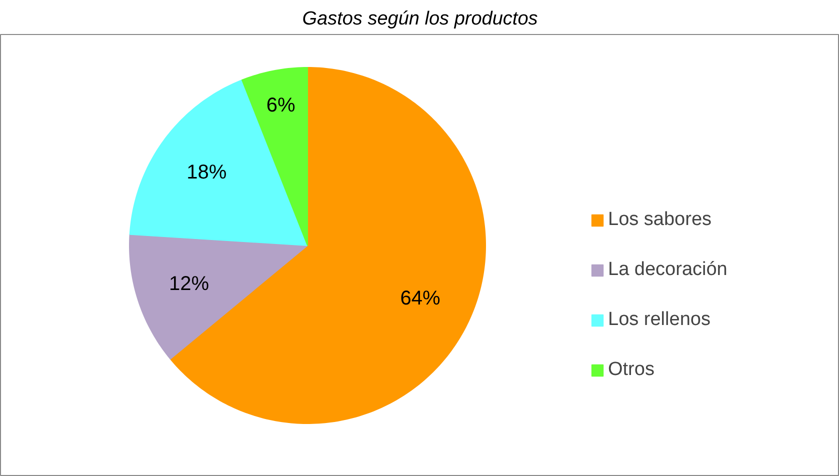  What do you see at coordinates (668, 270) in the screenshot?
I see `legend-label: La decoración` at bounding box center [668, 270].